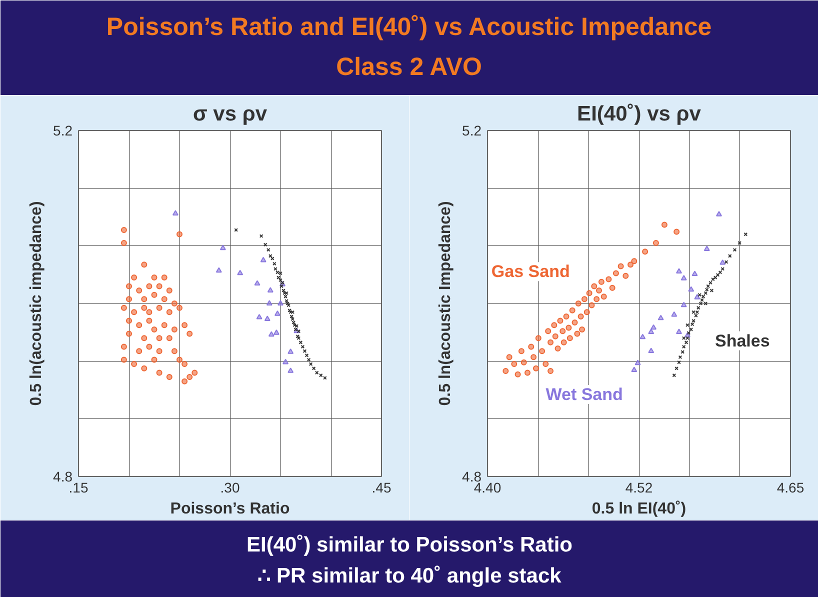 The image size is (818, 597). I want to click on text: Poisson’s Ratio and EI(40˚) vs Acoustic Impedance, so click(409, 27).